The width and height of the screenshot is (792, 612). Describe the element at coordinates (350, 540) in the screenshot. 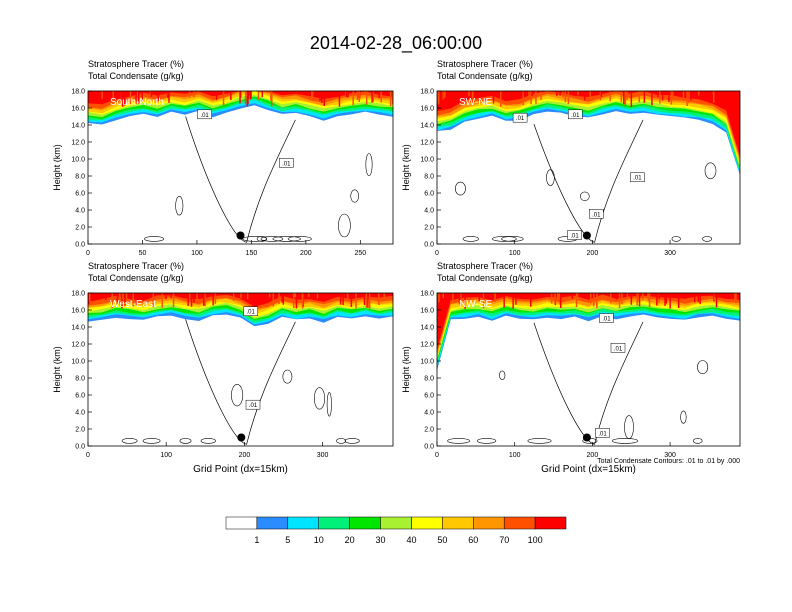

I see `colorbar-label: 20` at that location.